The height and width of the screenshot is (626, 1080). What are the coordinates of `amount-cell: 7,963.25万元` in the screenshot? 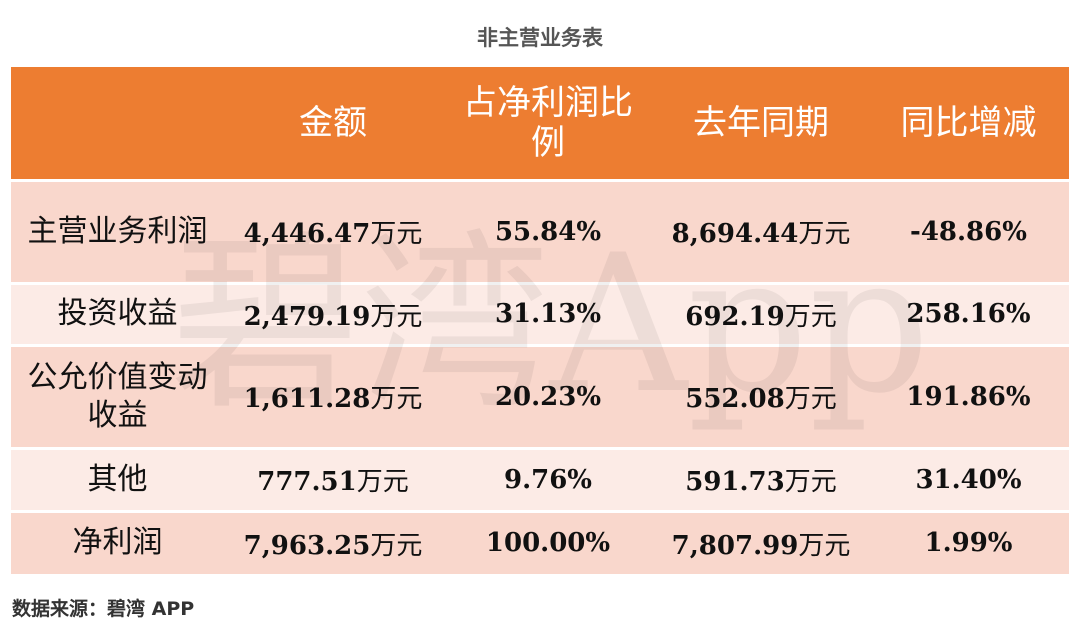 It's located at (333, 542).